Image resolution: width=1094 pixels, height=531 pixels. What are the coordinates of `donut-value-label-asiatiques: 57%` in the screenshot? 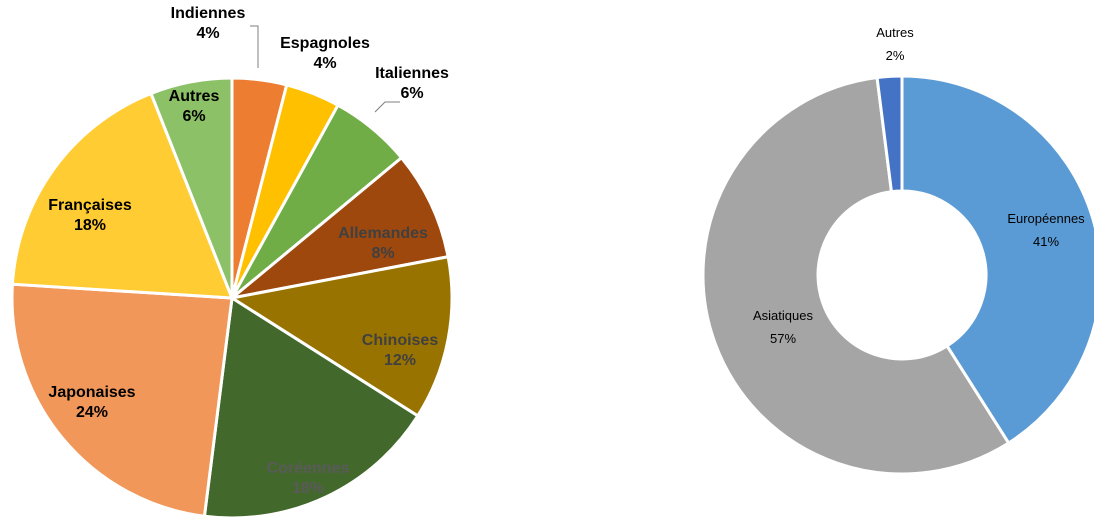 It's located at (783, 338).